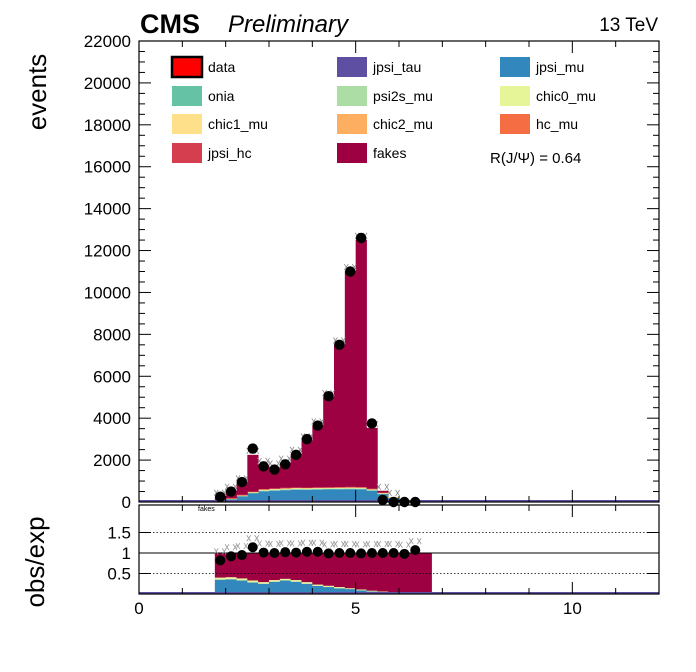 This screenshot has height=672, width=696. I want to click on legend-swatch-psi2s_mu, so click(352, 96).